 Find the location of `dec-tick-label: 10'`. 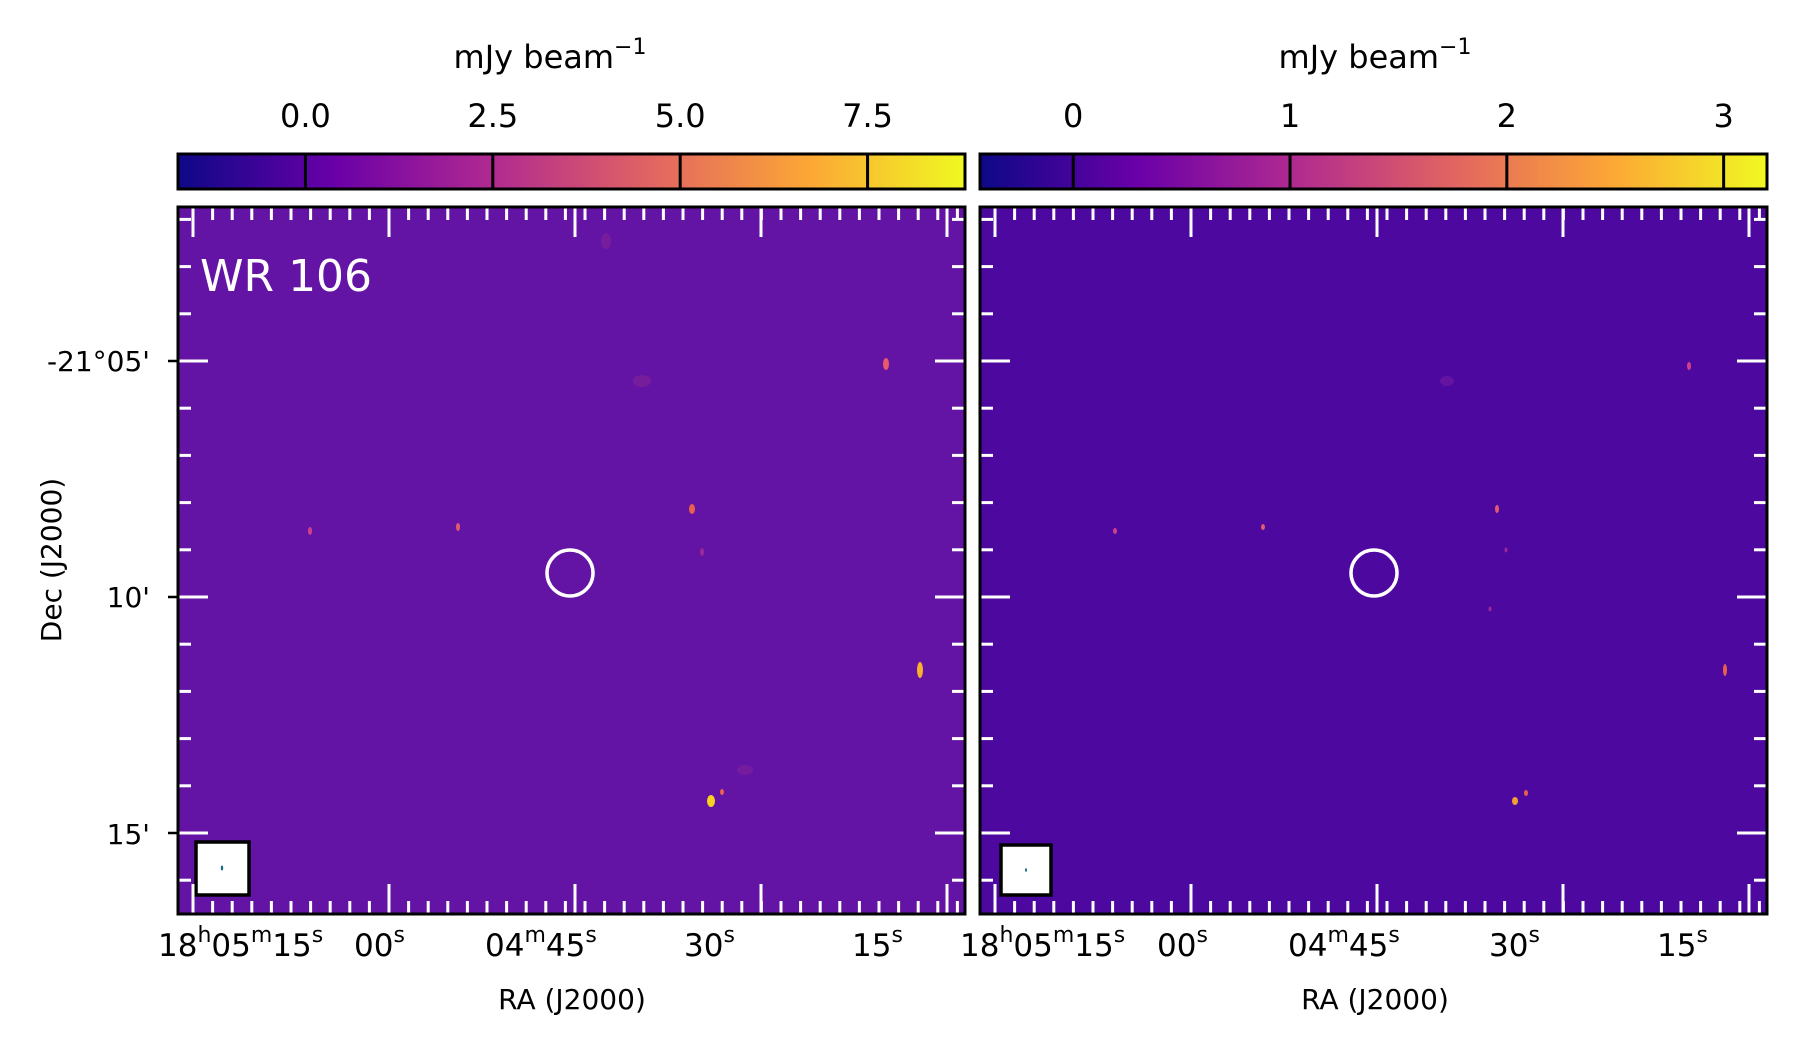

dec-tick-label: 10' is located at coordinates (128, 597).